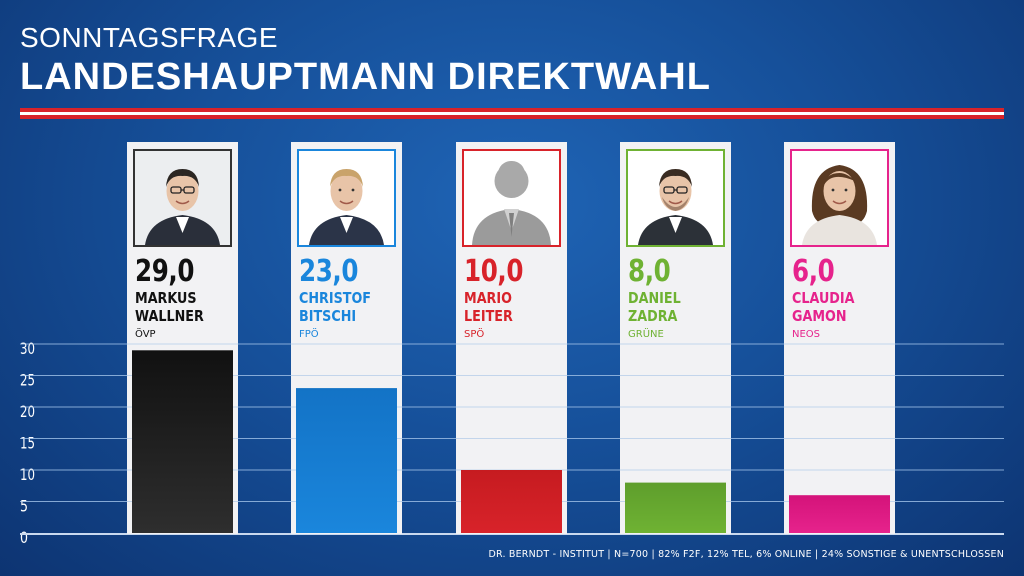 The width and height of the screenshot is (1024, 576). Describe the element at coordinates (328, 316) in the screenshot. I see `candidate-last-name: BITSCHI` at that location.